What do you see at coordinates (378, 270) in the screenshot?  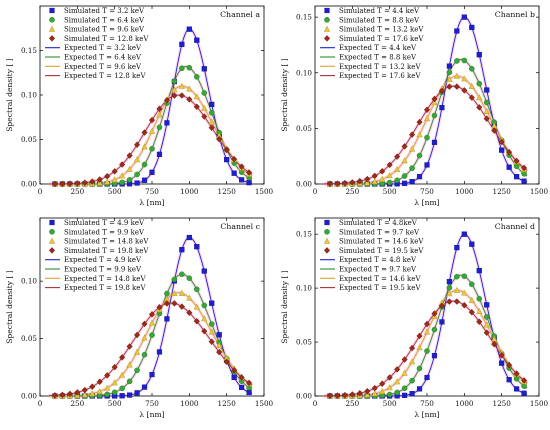 I see `legend-entry: Expected T = 9.7 keV` at bounding box center [378, 270].